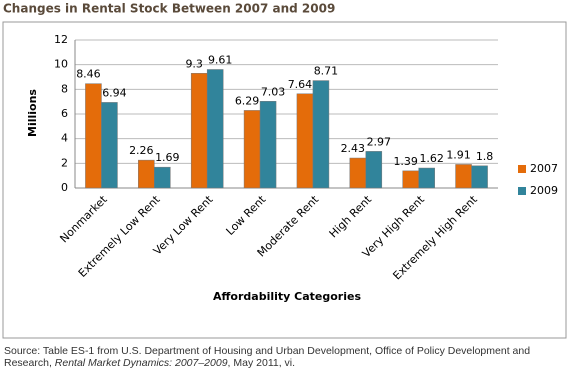 The height and width of the screenshot is (371, 570). I want to click on source-text: , May 2011, vi., so click(261, 363).